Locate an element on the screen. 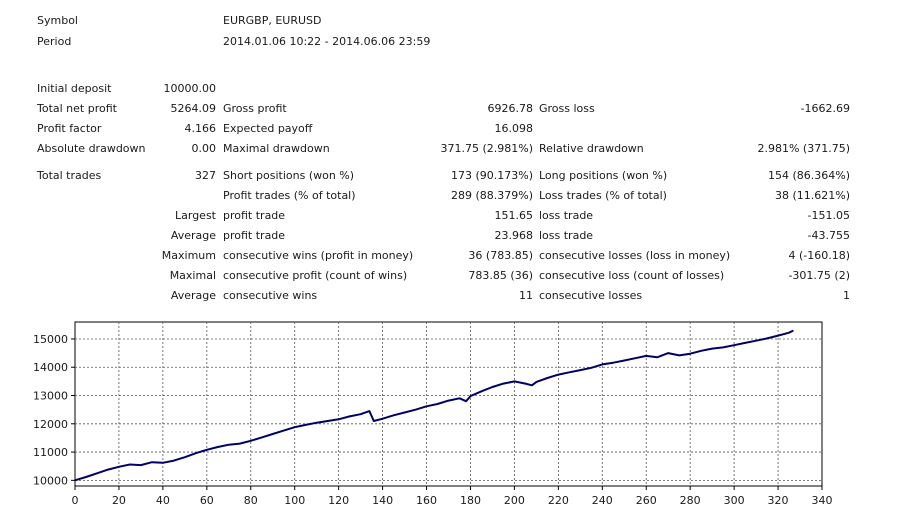 The width and height of the screenshot is (897, 526). total-trades-value: 327 is located at coordinates (205, 175).